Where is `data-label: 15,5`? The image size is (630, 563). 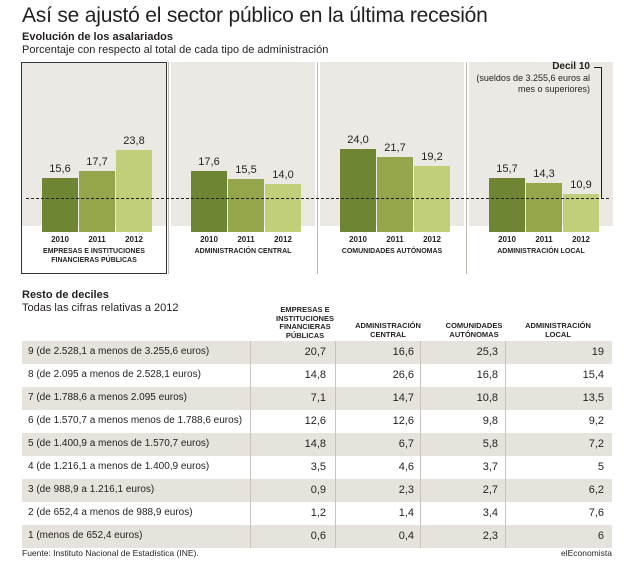 data-label: 15,5 is located at coordinates (246, 169).